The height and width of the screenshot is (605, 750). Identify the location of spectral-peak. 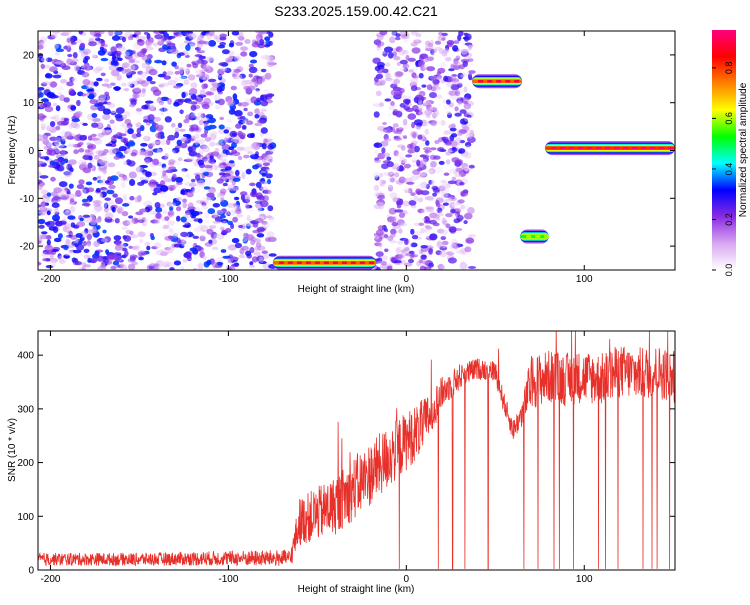
(608, 148).